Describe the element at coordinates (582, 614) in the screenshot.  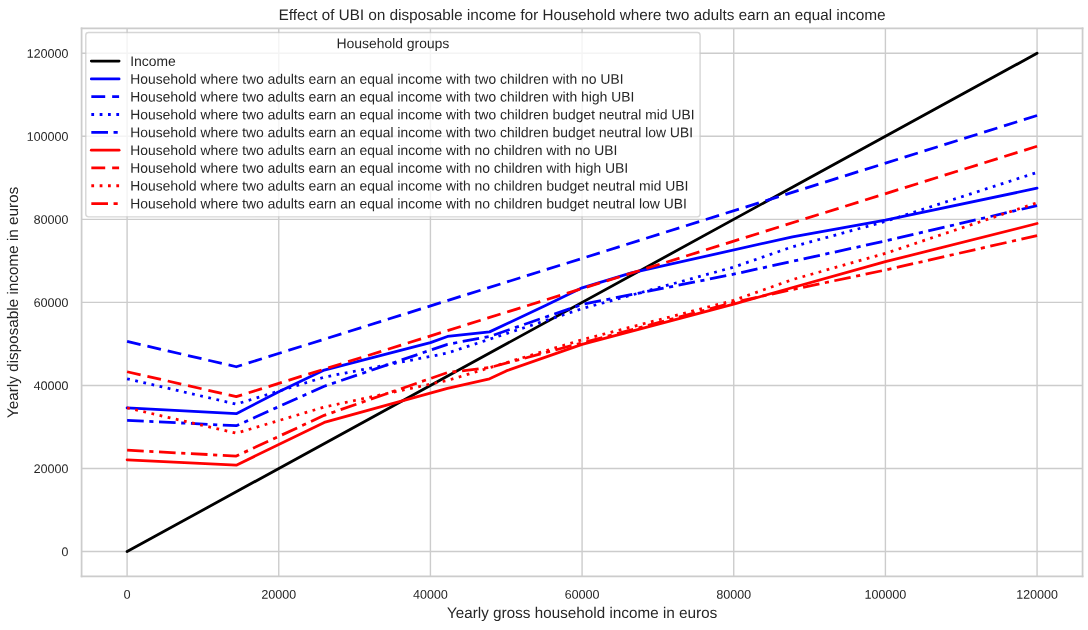
I see `x-axis-title: Yearly gross household income in euros` at that location.